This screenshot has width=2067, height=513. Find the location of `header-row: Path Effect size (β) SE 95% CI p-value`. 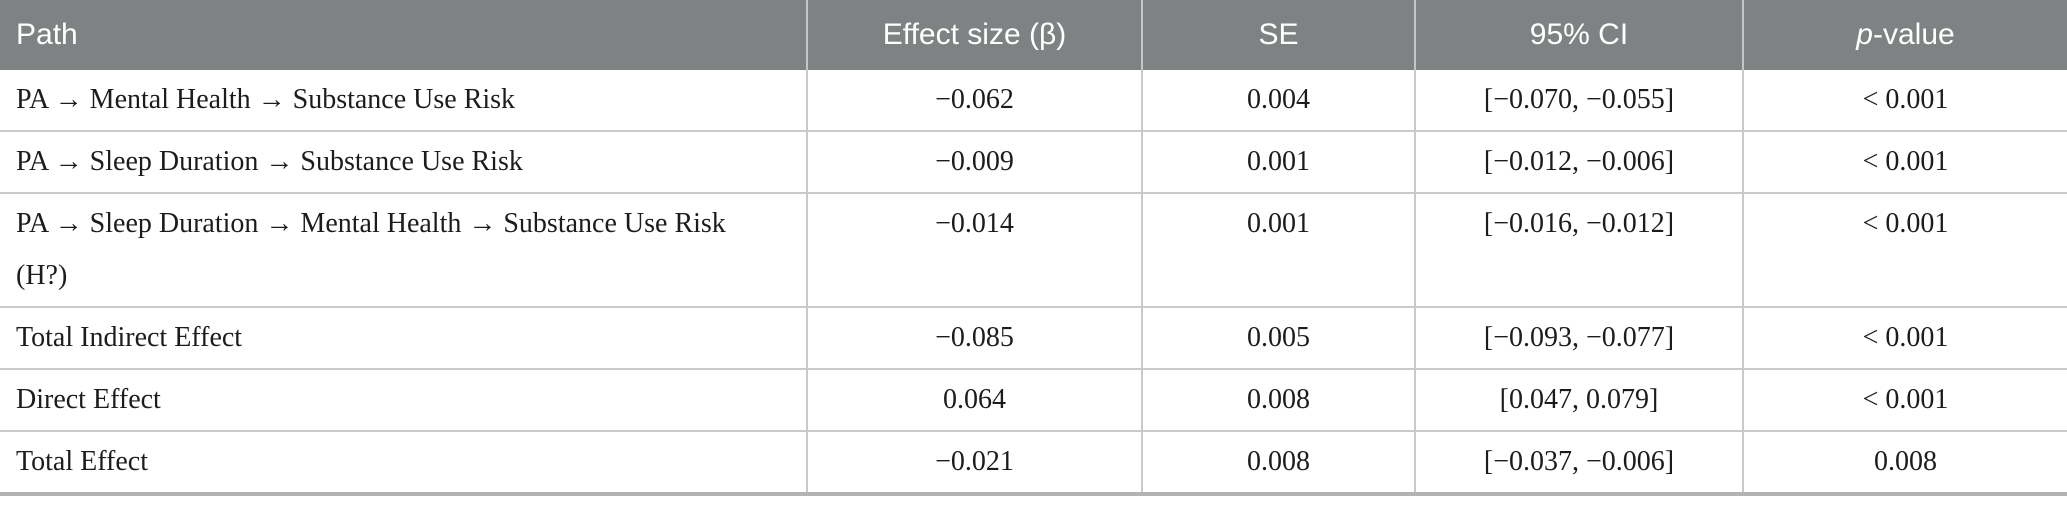

header-row: Path Effect size (β) SE 95% CI p-value is located at coordinates (1033, 35).